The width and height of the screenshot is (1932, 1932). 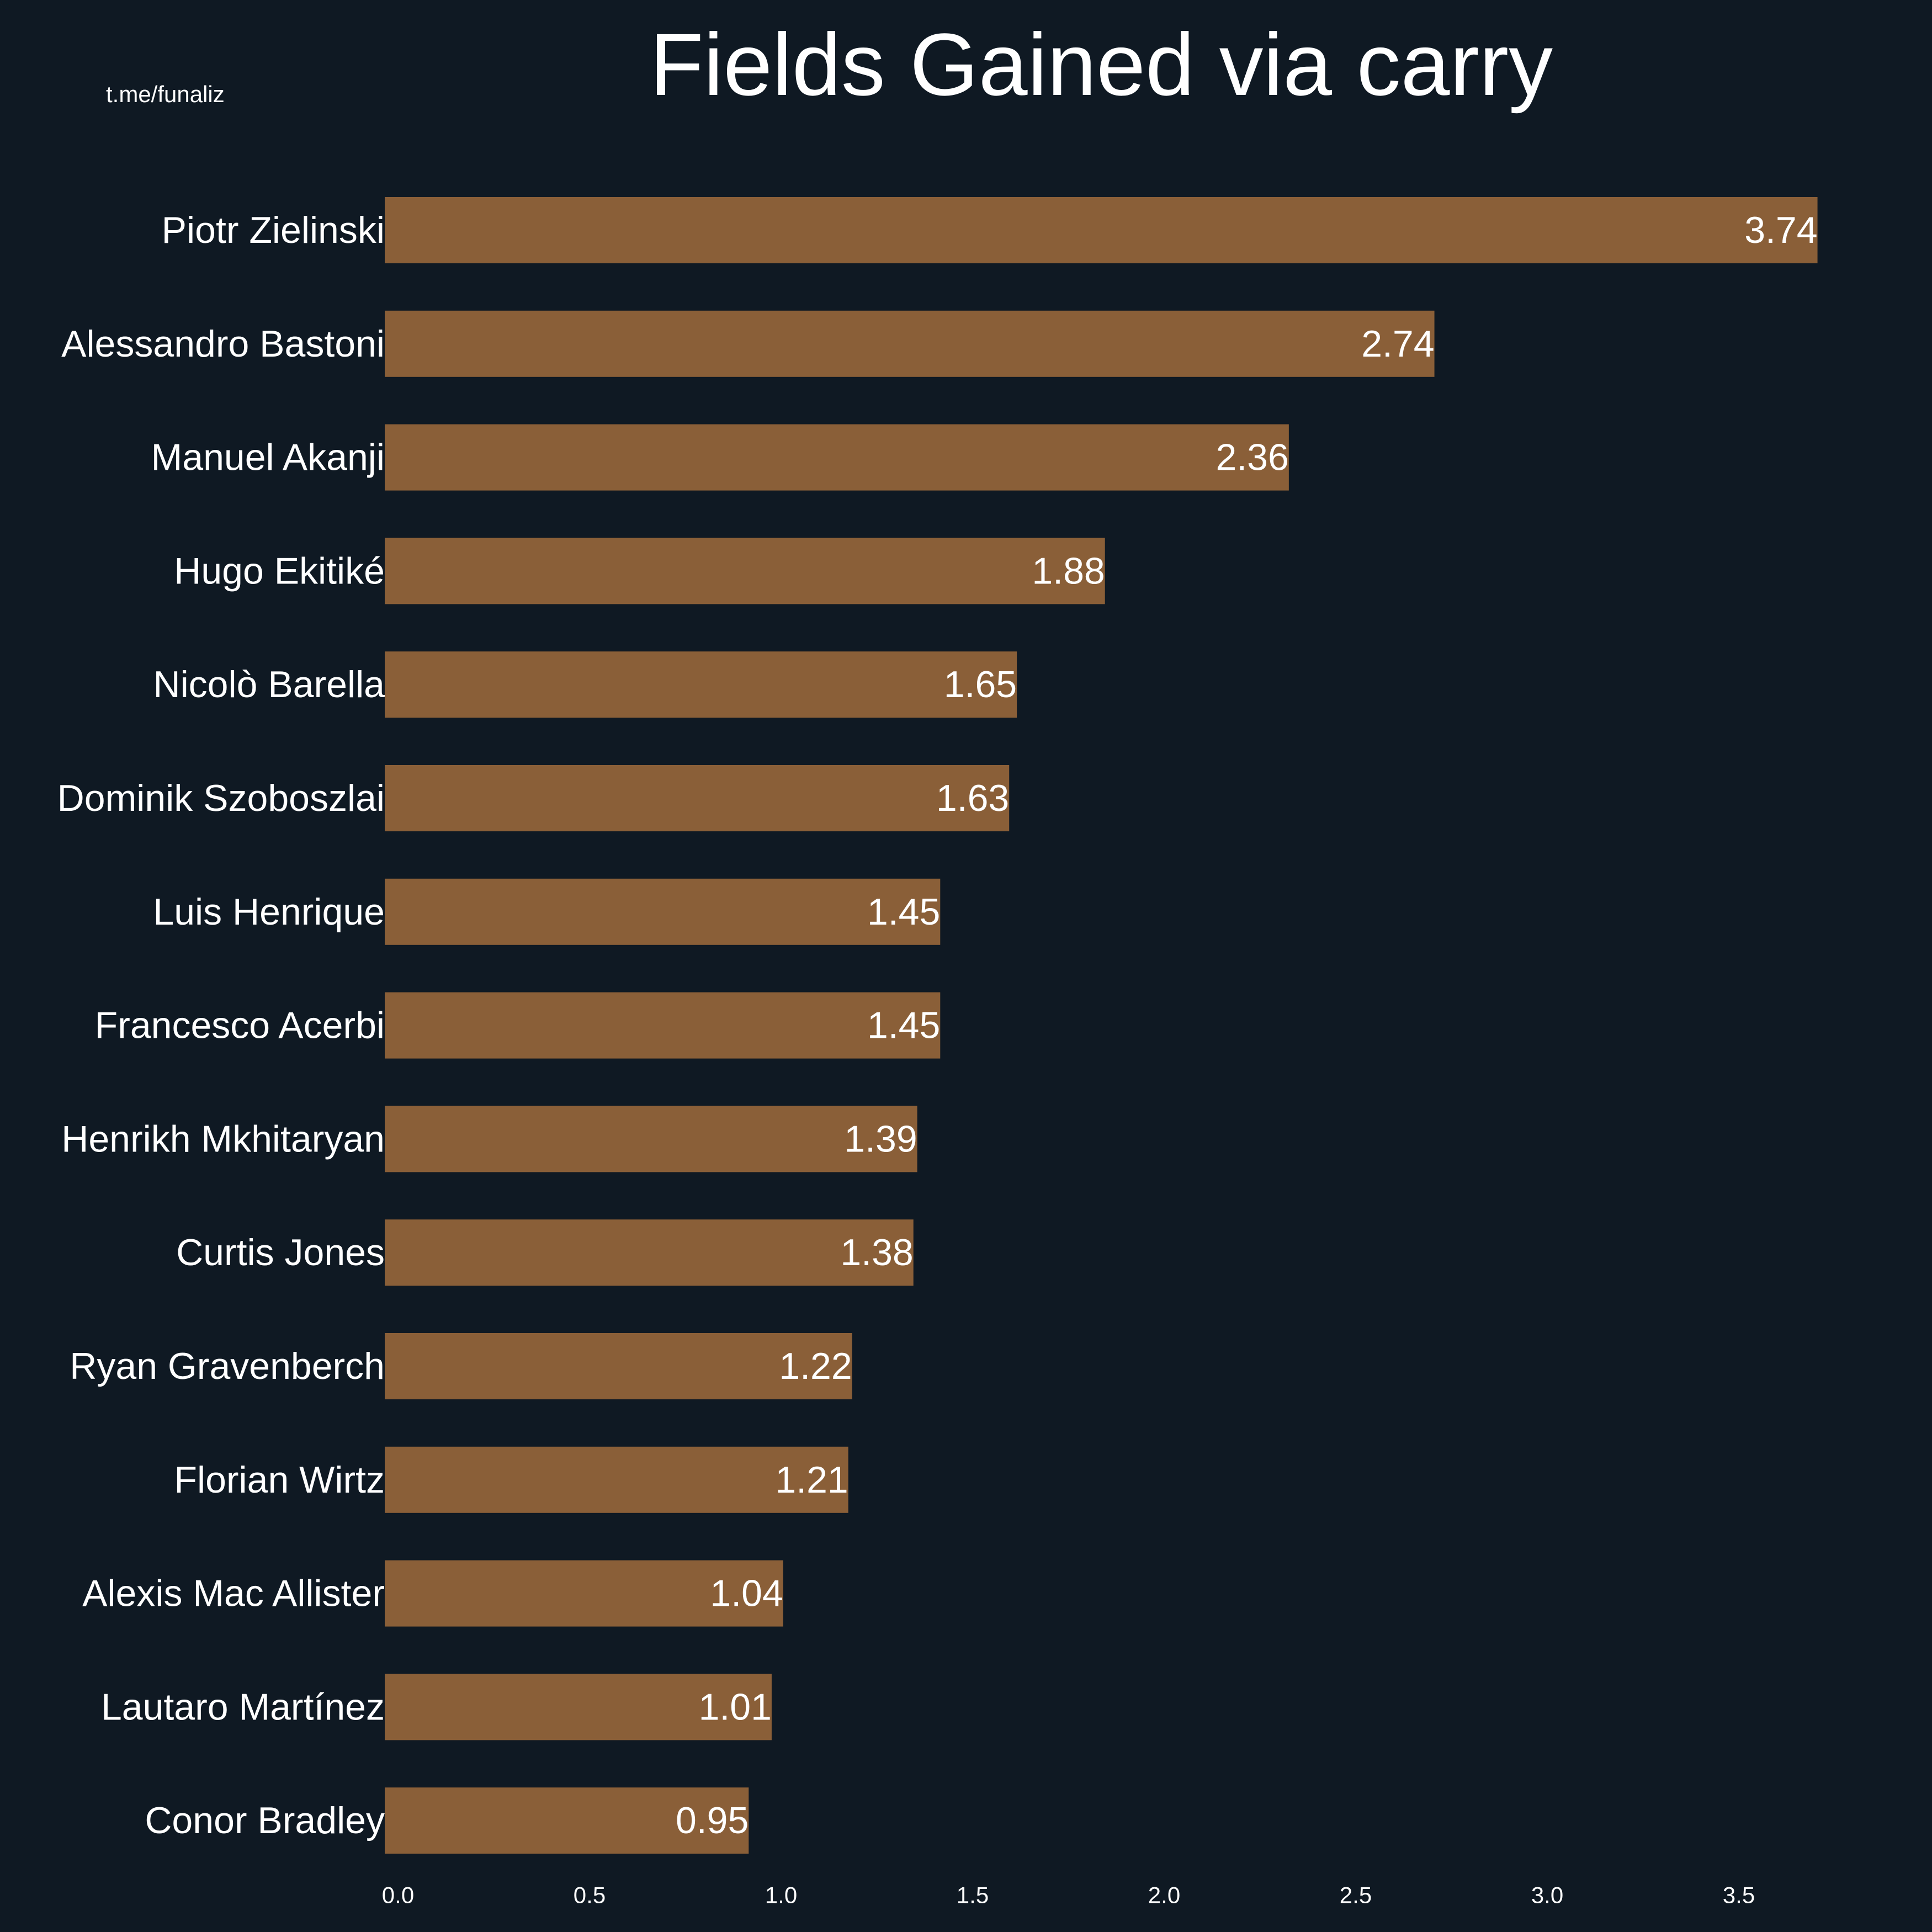 What do you see at coordinates (1102, 65) in the screenshot?
I see `chart-title: Fields Gained via carry` at bounding box center [1102, 65].